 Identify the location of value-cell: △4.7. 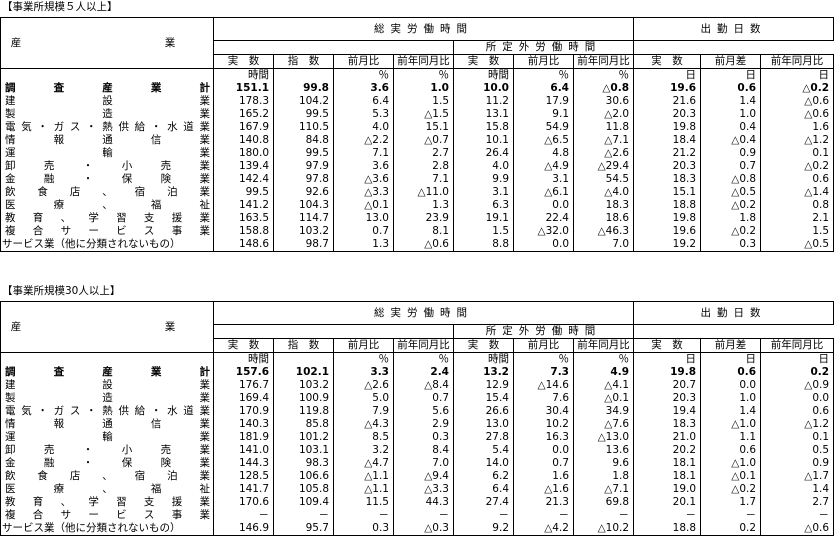
(363, 463).